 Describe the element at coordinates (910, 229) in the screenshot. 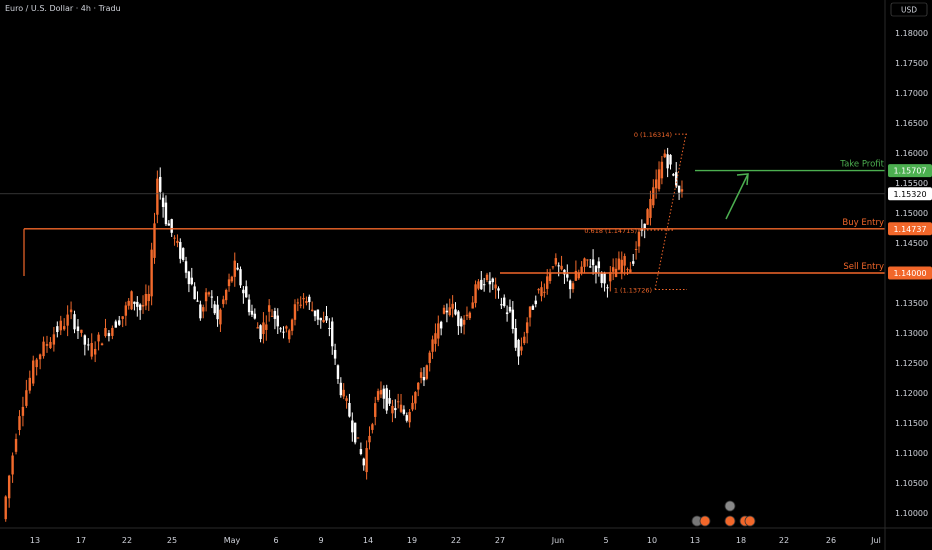

I see `price-tag-buy-entry` at that location.